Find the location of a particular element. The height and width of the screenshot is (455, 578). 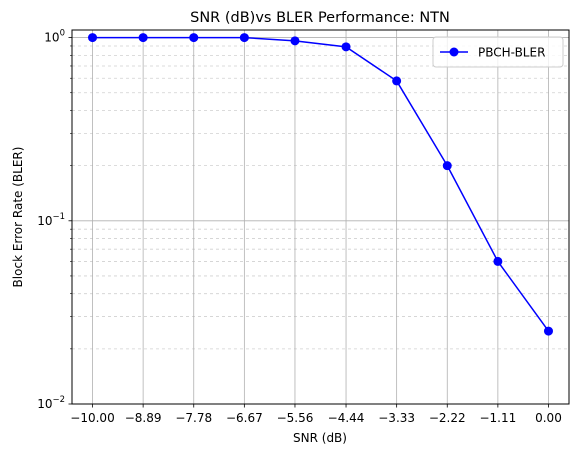

x-tick-label: −2.22 is located at coordinates (447, 418).